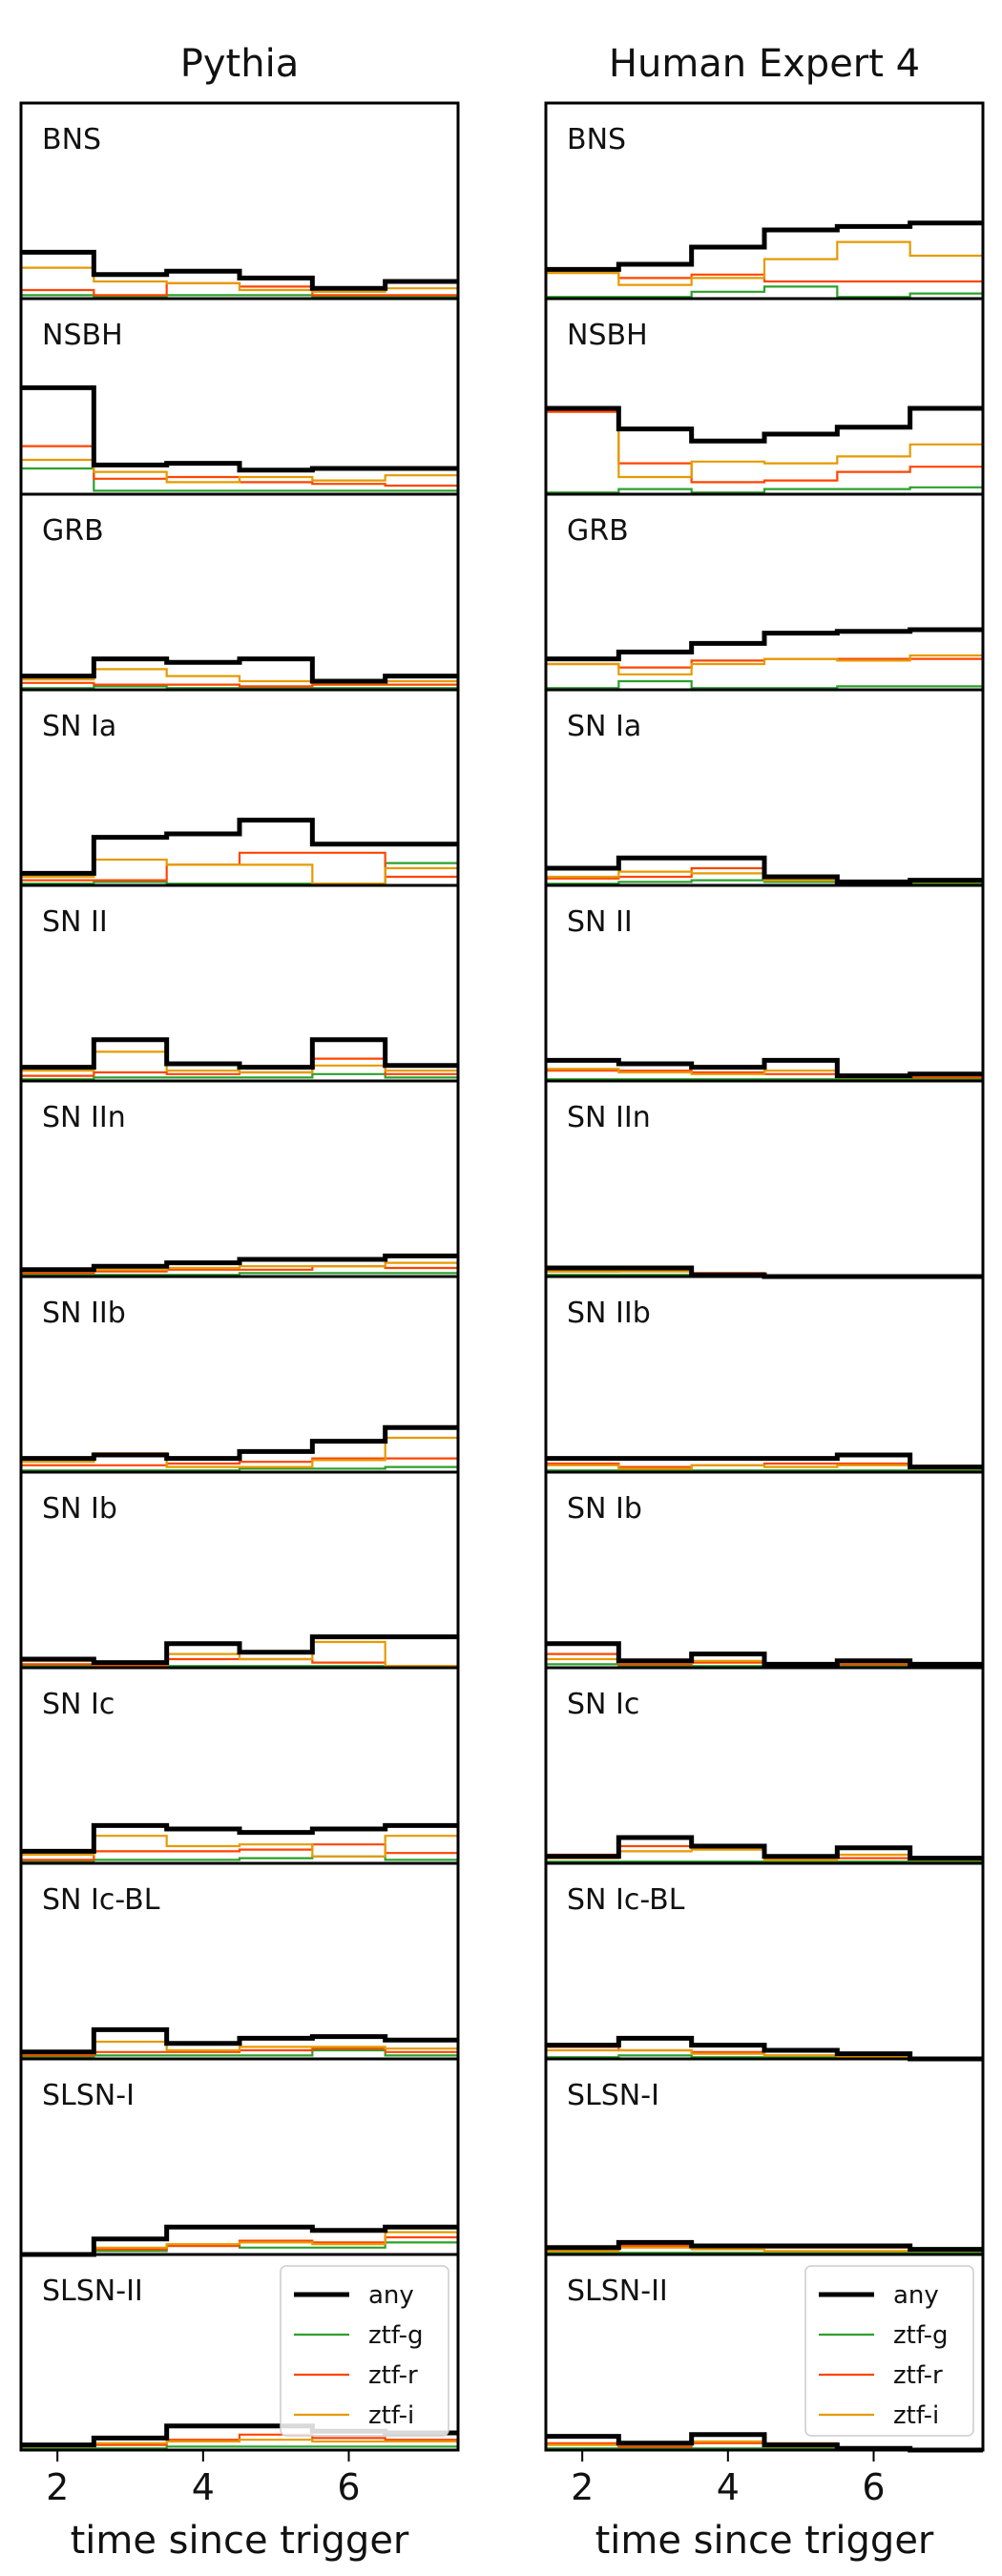 This screenshot has width=1002, height=2576. What do you see at coordinates (239, 1570) in the screenshot?
I see `panel-pythia-sn-ib: SN Ib` at bounding box center [239, 1570].